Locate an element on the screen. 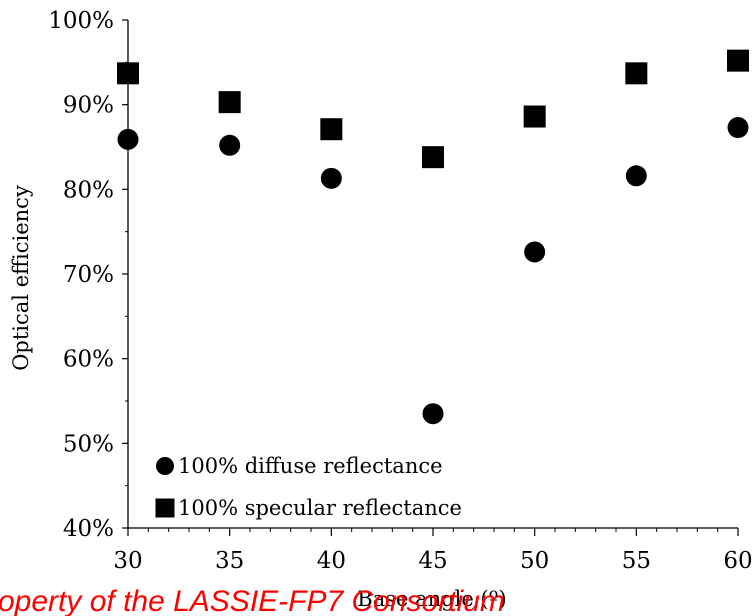 The width and height of the screenshot is (755, 616). x-tick-label: 45 is located at coordinates (432, 561).